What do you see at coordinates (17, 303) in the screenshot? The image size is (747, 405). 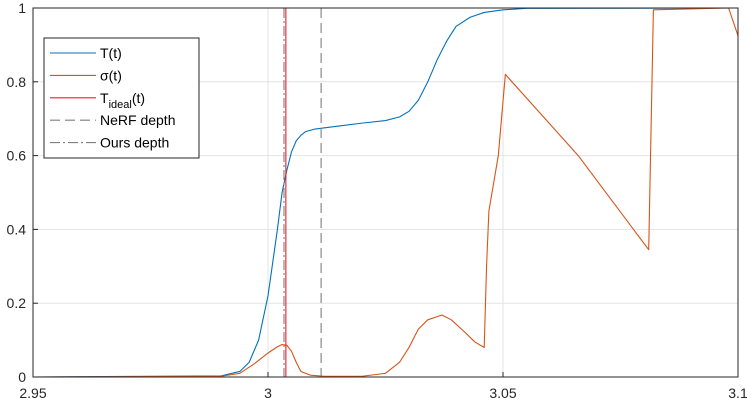 I see `y-tick-label: 0.2` at bounding box center [17, 303].